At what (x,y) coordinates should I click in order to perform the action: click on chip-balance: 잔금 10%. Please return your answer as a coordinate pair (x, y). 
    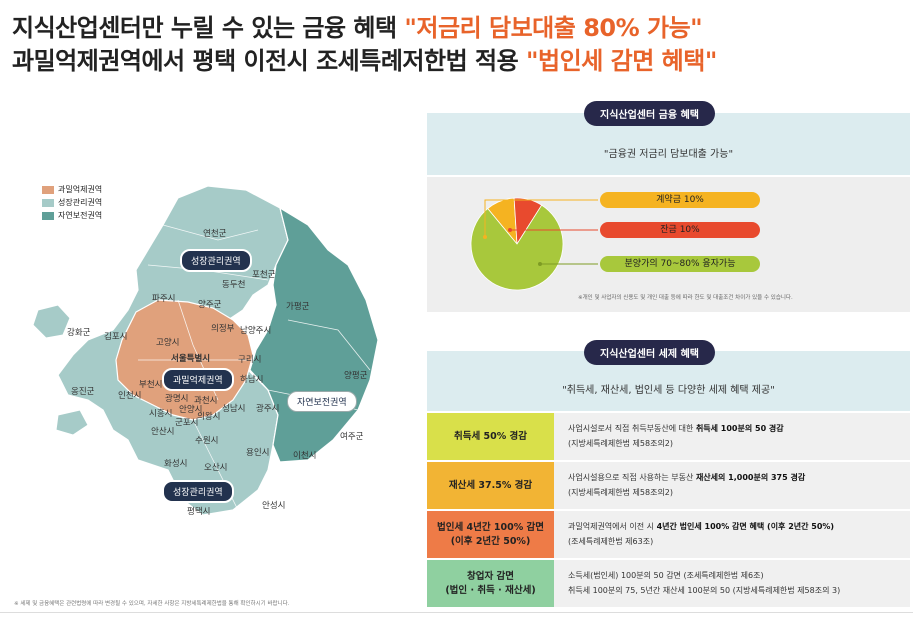
    Looking at the image, I should click on (680, 230).